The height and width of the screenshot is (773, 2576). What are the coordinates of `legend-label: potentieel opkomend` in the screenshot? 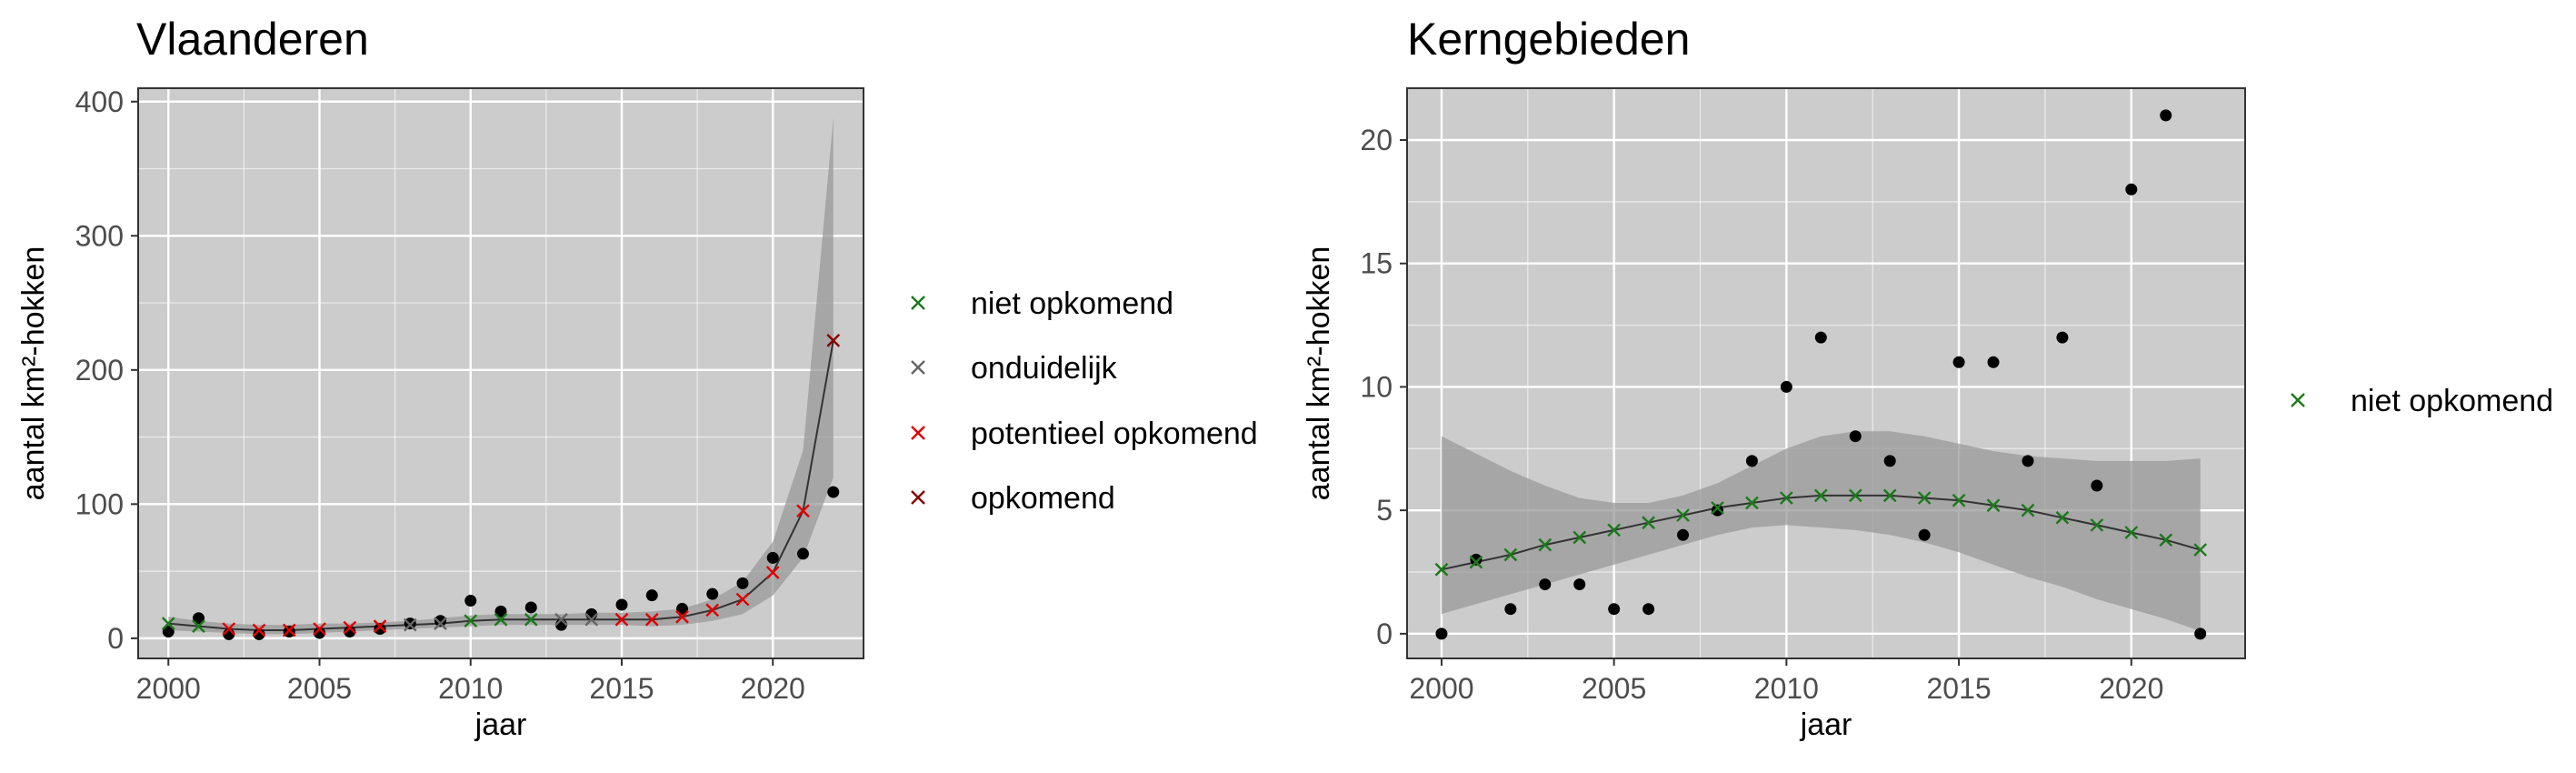 It's located at (1114, 434).